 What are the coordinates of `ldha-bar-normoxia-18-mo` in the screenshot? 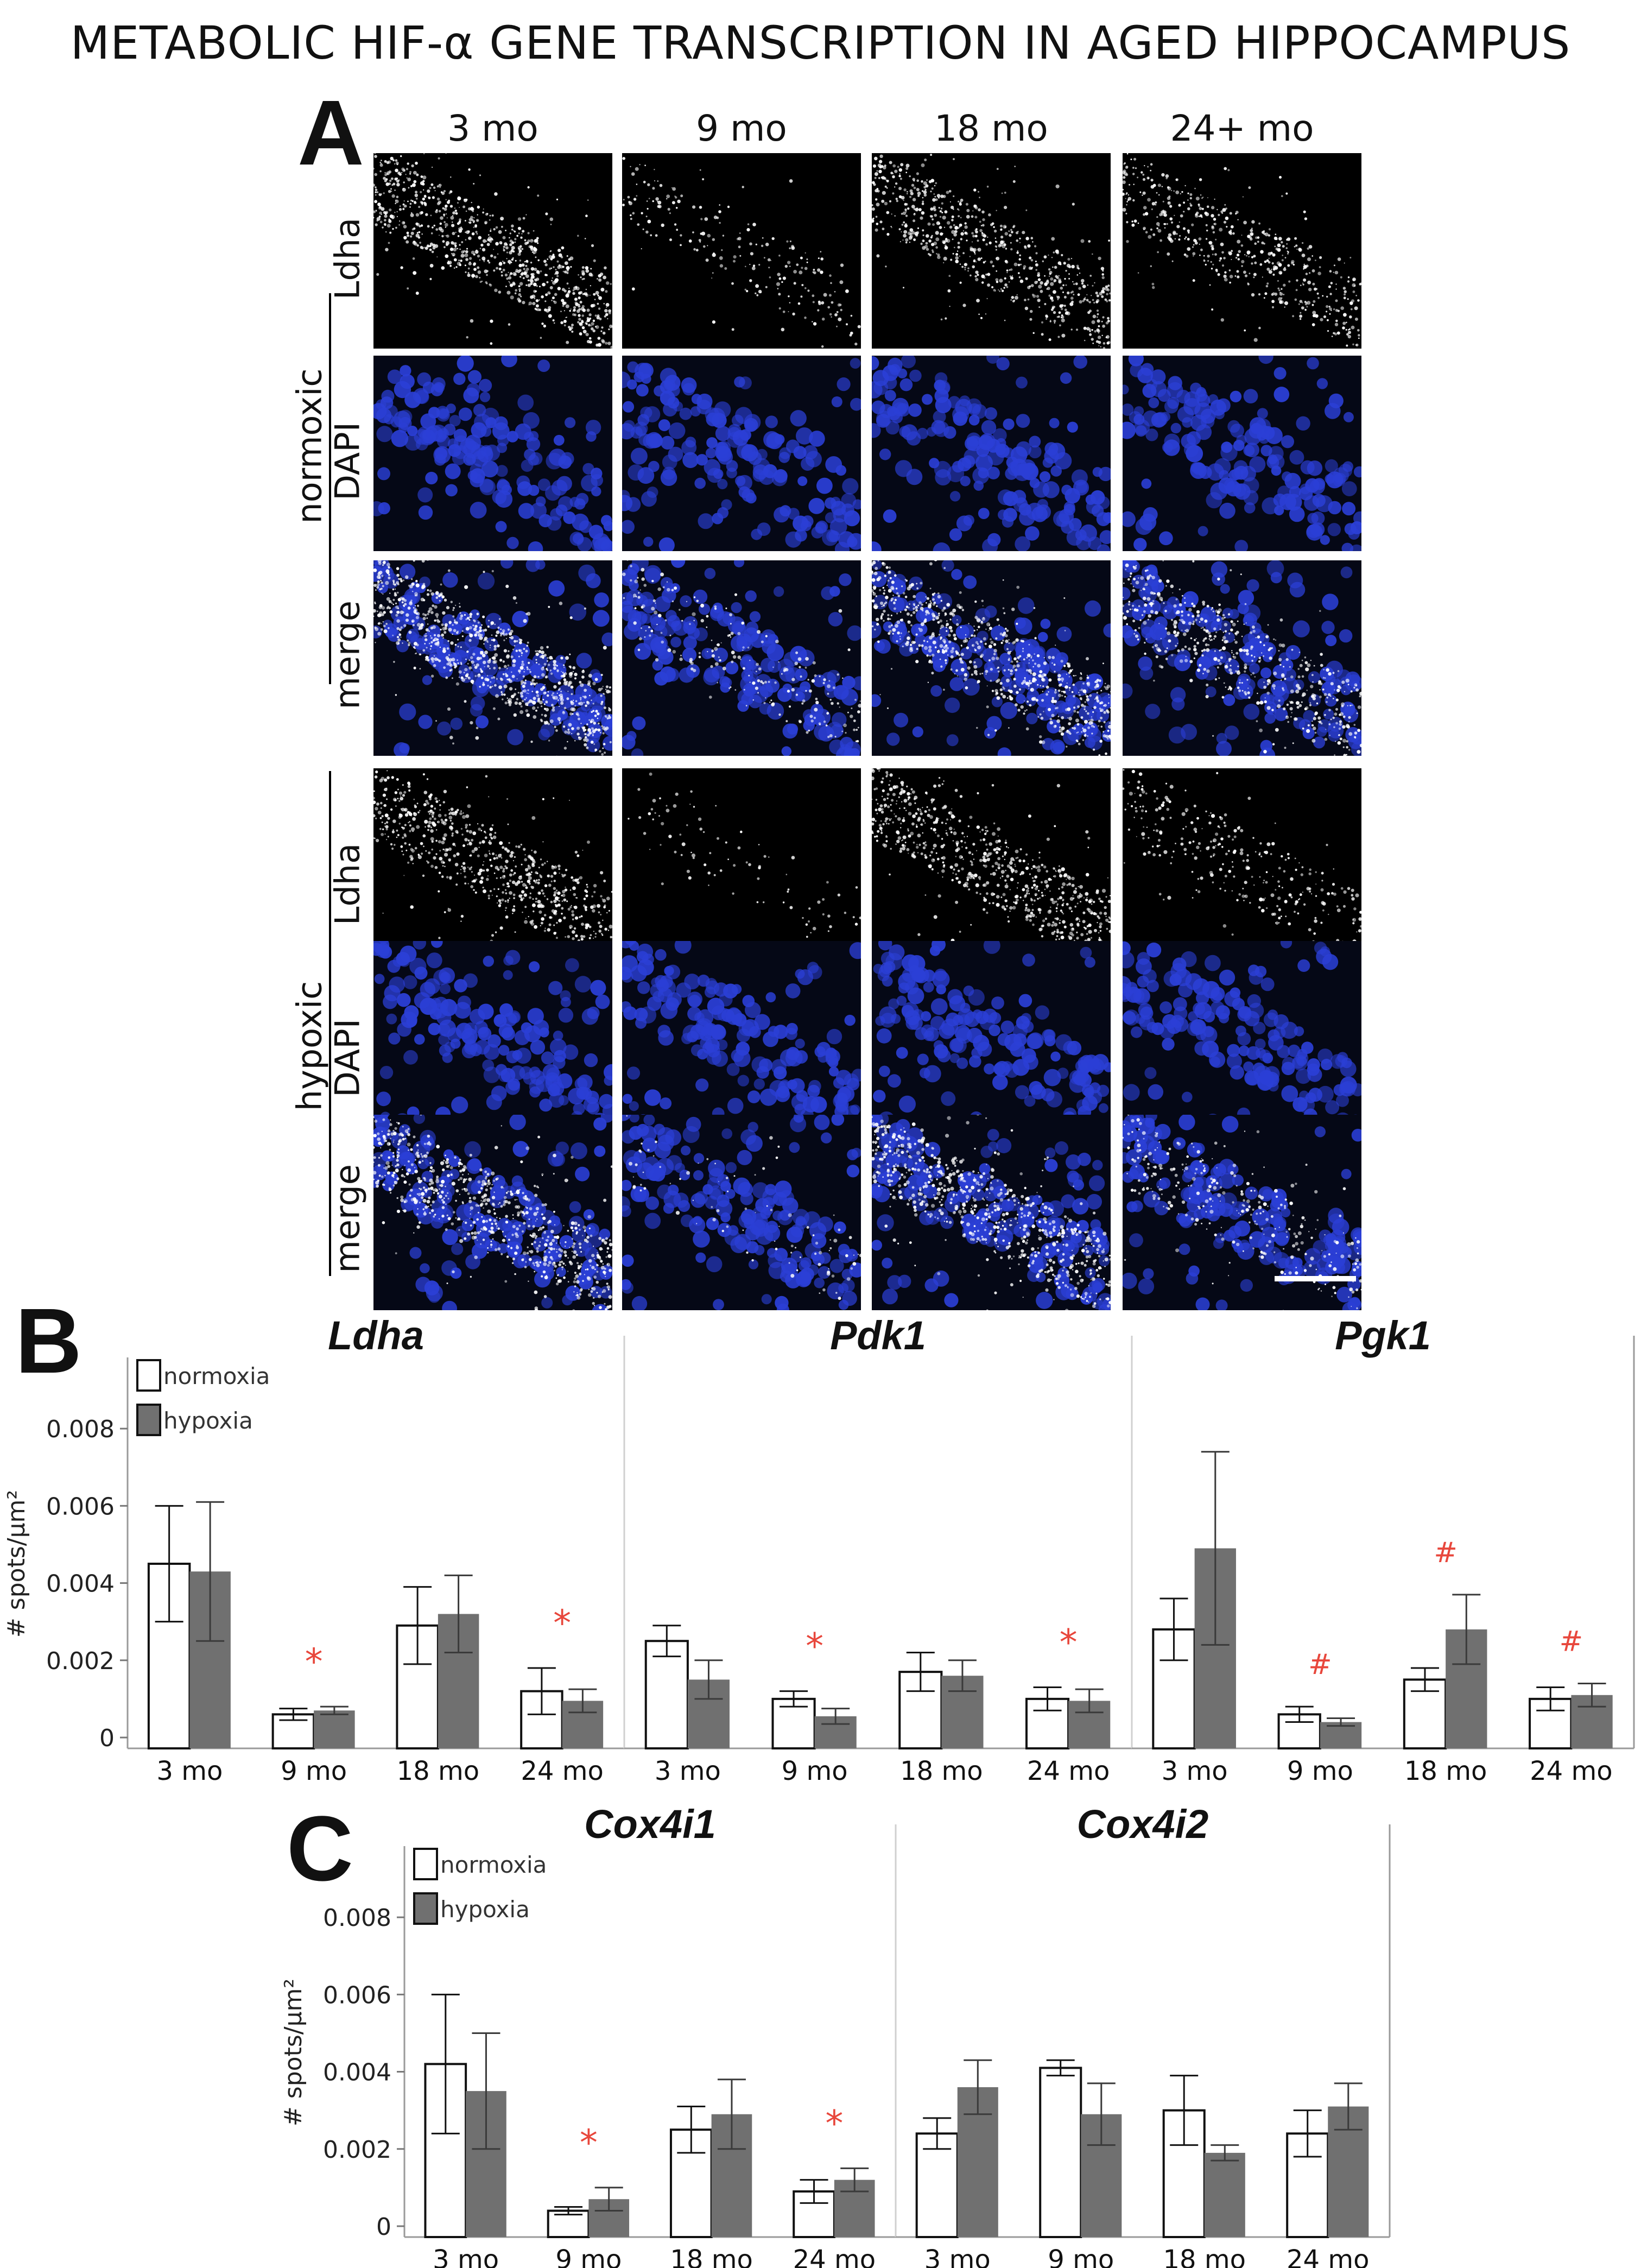 It's located at (417, 1687).